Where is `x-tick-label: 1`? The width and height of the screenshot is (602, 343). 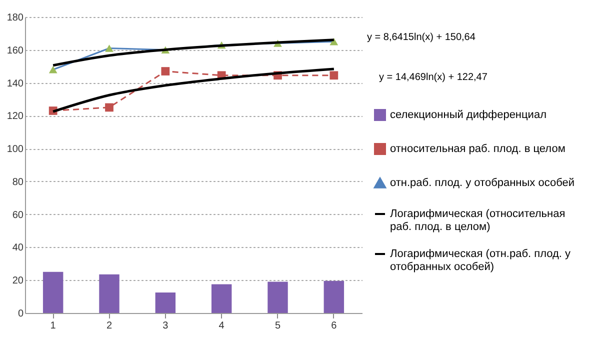 x-tick-label: 1 is located at coordinates (53, 326).